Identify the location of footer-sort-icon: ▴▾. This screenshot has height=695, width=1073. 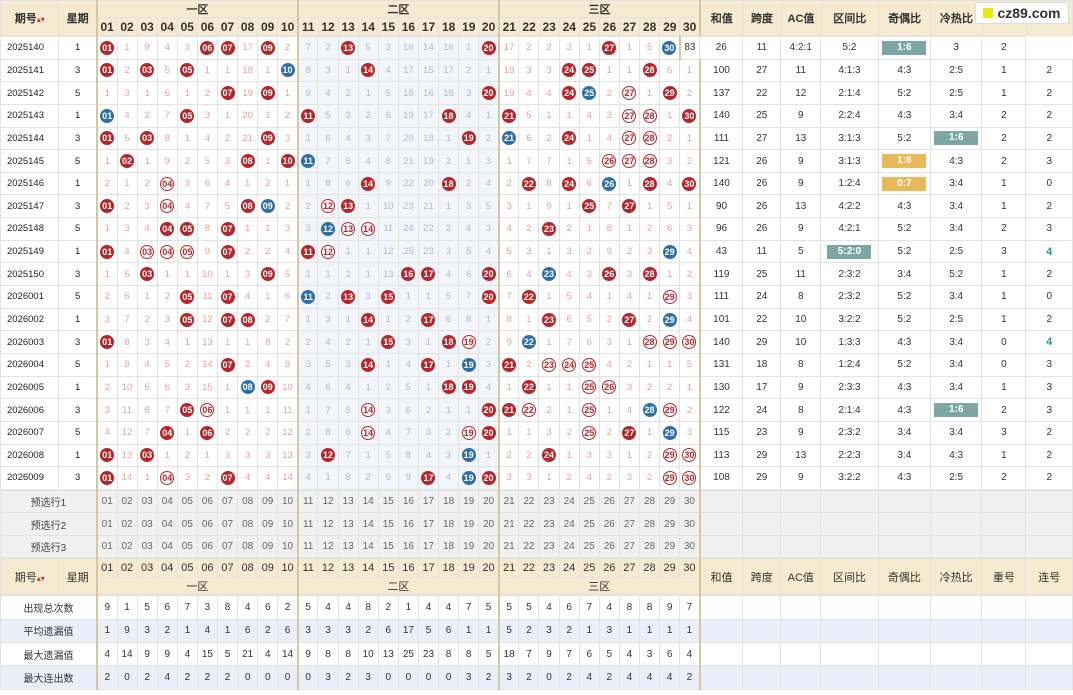
(40, 578).